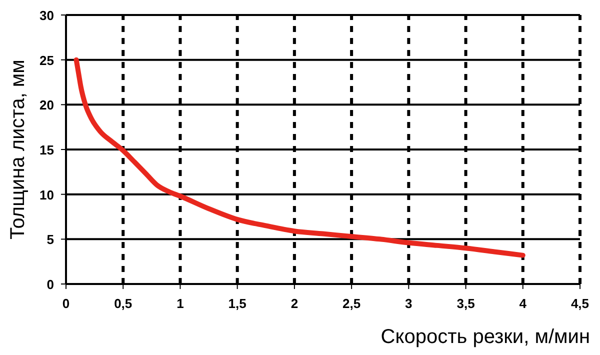 Image resolution: width=600 pixels, height=355 pixels. I want to click on y-tick-label: 20, so click(47, 105).